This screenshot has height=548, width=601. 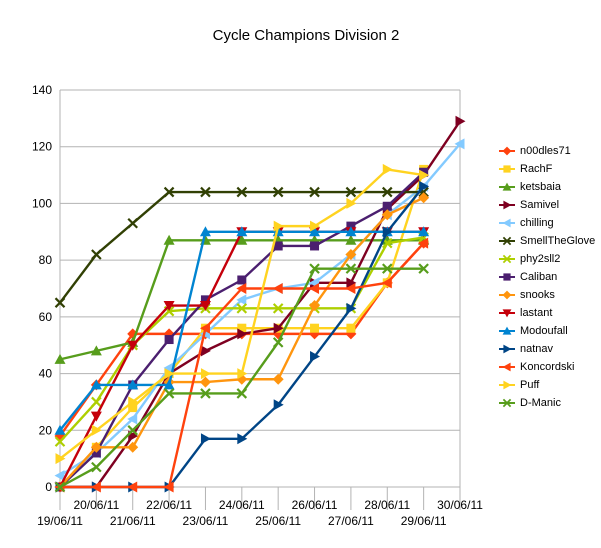 I want to click on legend-item: Modoufall, so click(x=548, y=331).